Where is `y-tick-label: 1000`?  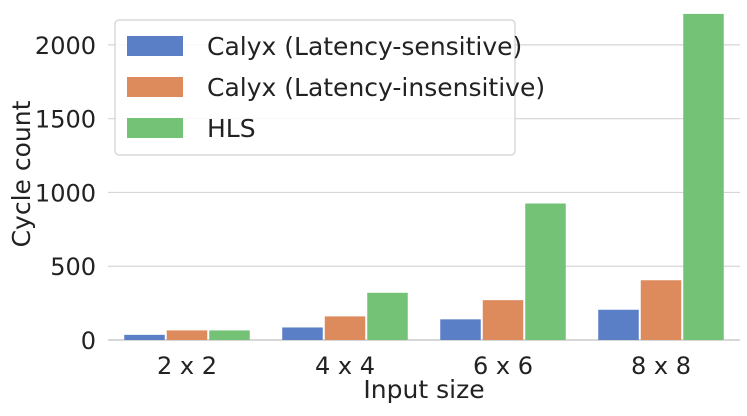
y-tick-label: 1000 is located at coordinates (65, 193).